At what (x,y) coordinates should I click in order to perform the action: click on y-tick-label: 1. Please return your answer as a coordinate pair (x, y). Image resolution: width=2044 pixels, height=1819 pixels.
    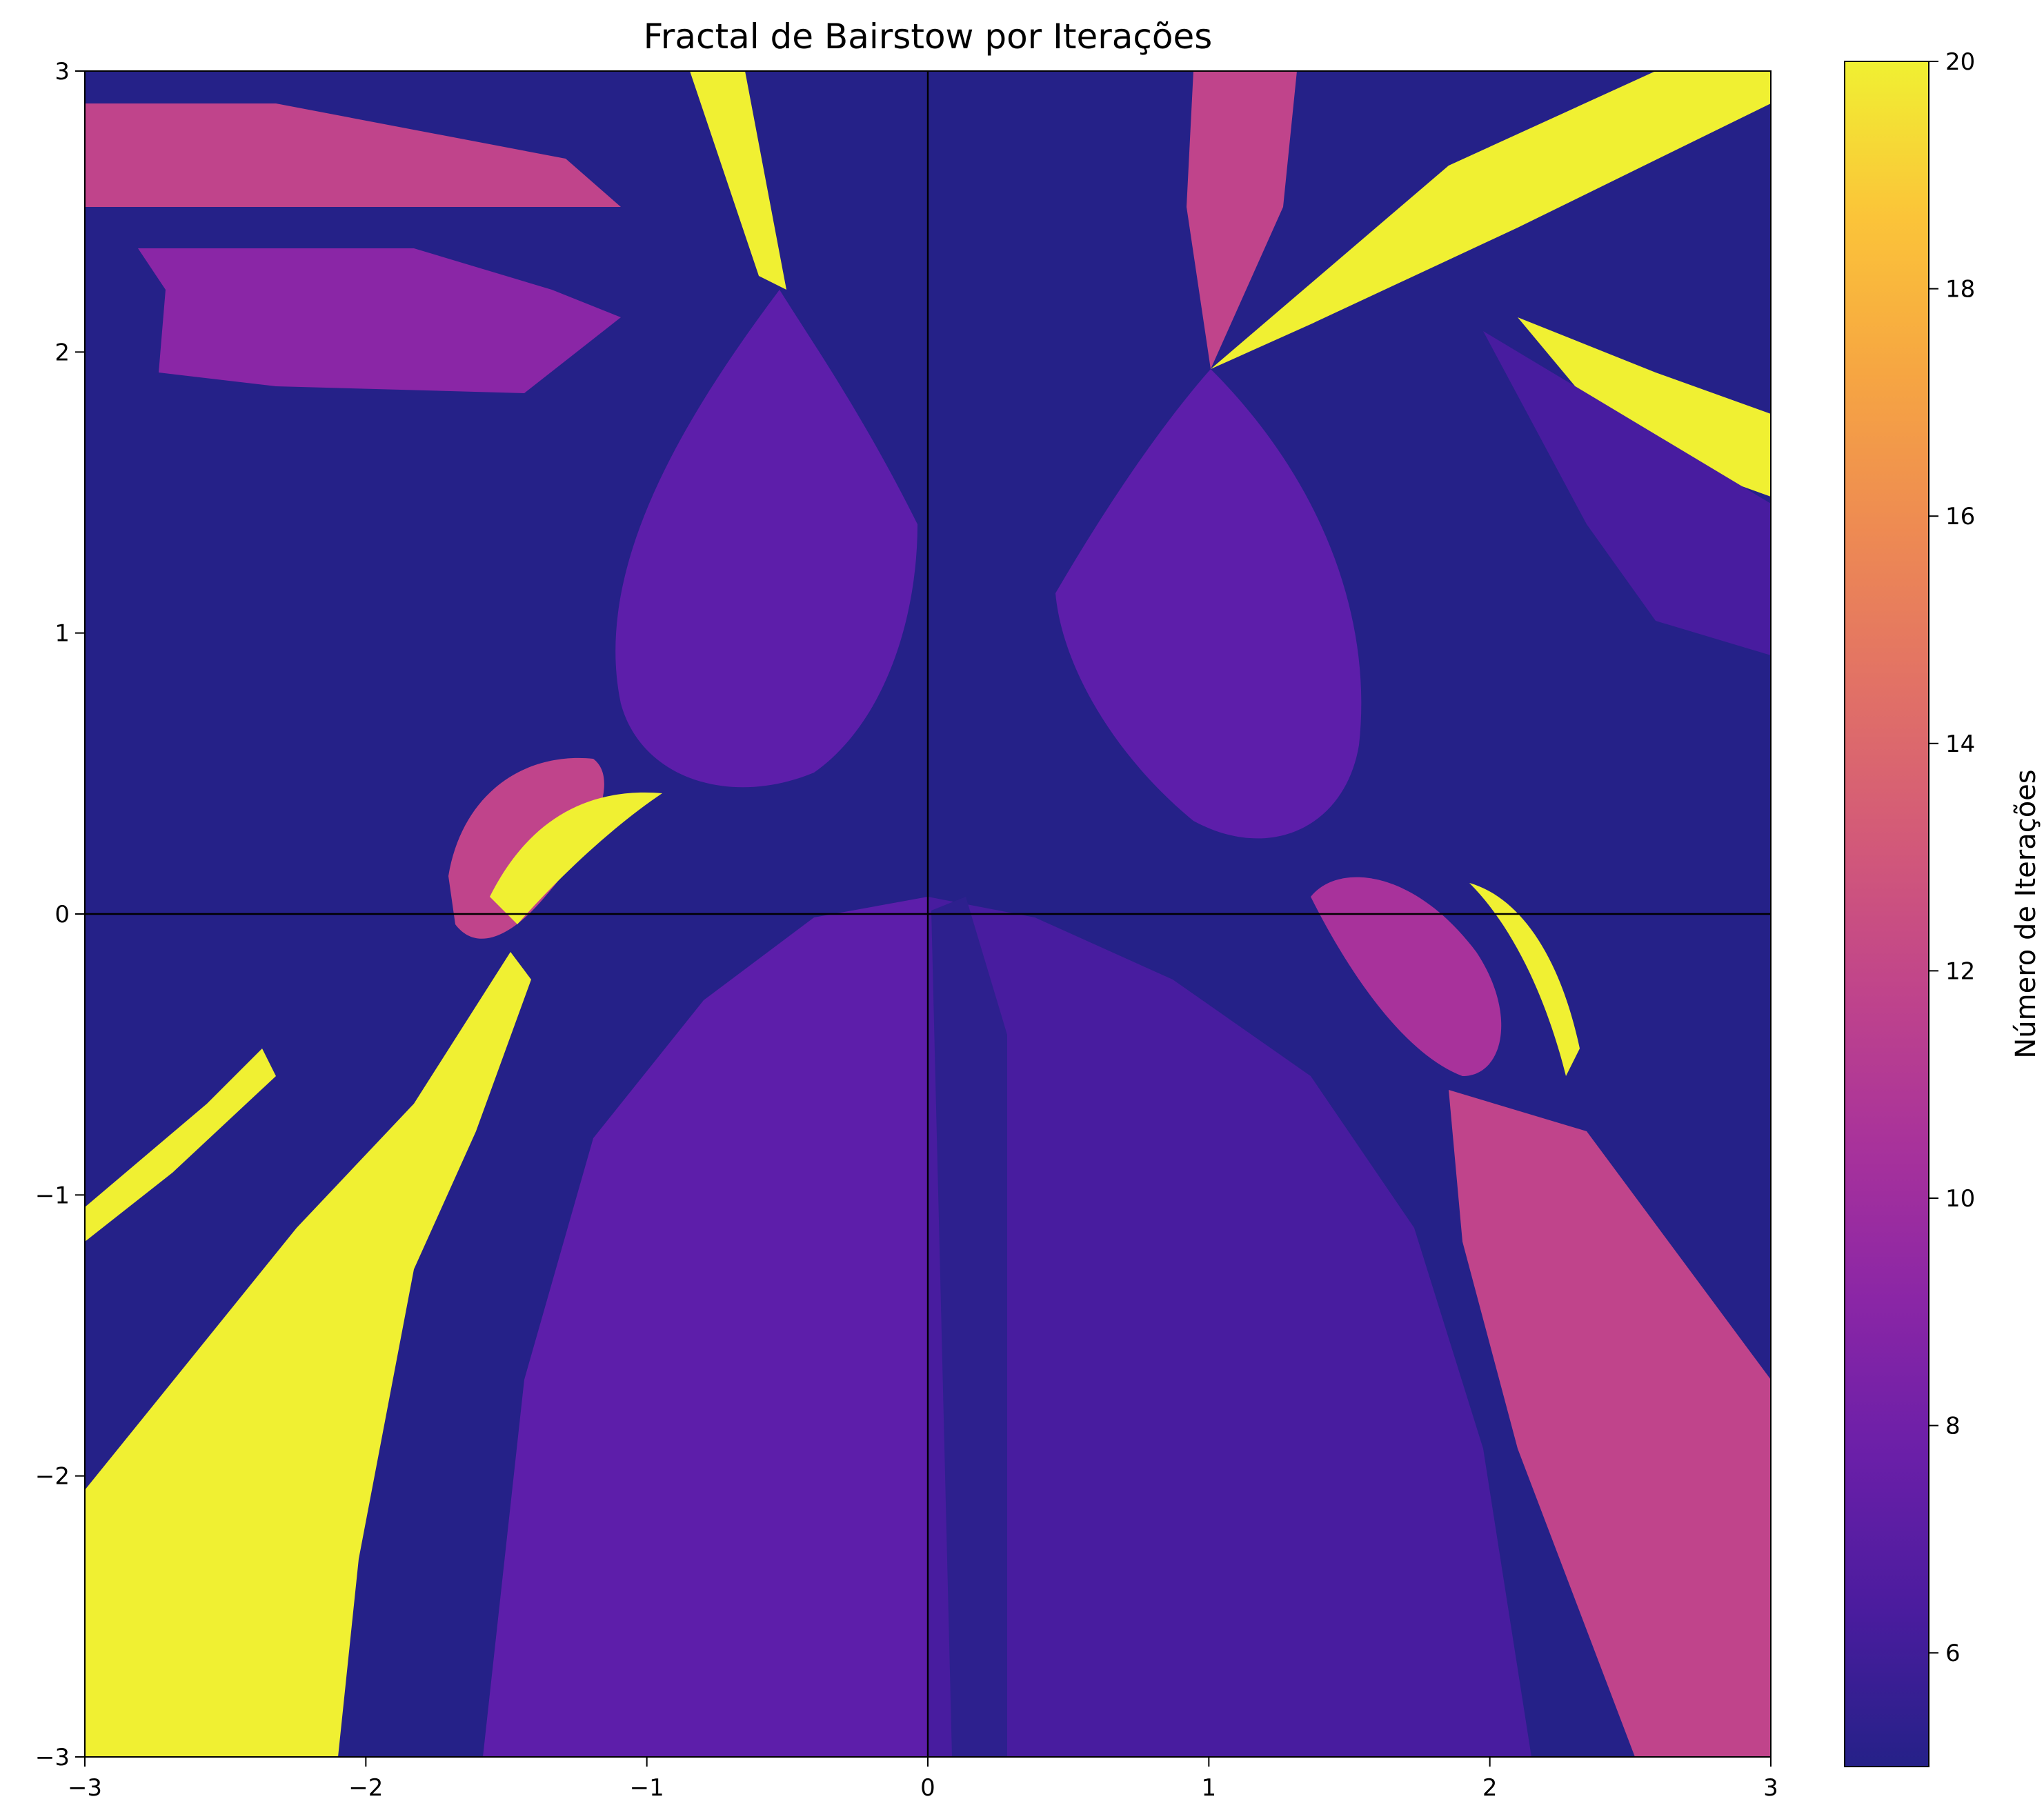
    Looking at the image, I should click on (62, 634).